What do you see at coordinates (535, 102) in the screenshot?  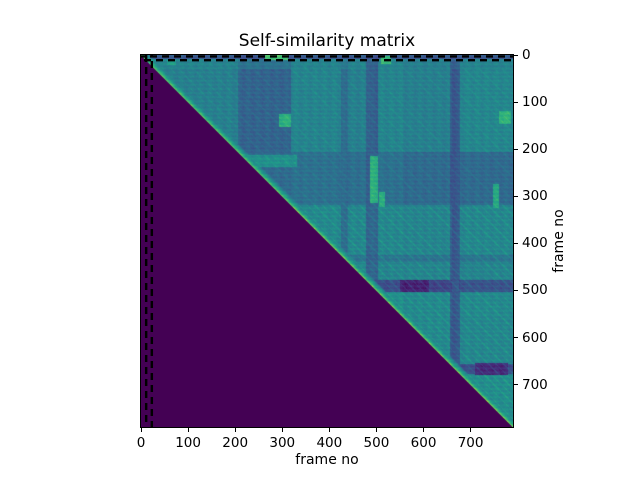 I see `y-tick-label: 100` at bounding box center [535, 102].